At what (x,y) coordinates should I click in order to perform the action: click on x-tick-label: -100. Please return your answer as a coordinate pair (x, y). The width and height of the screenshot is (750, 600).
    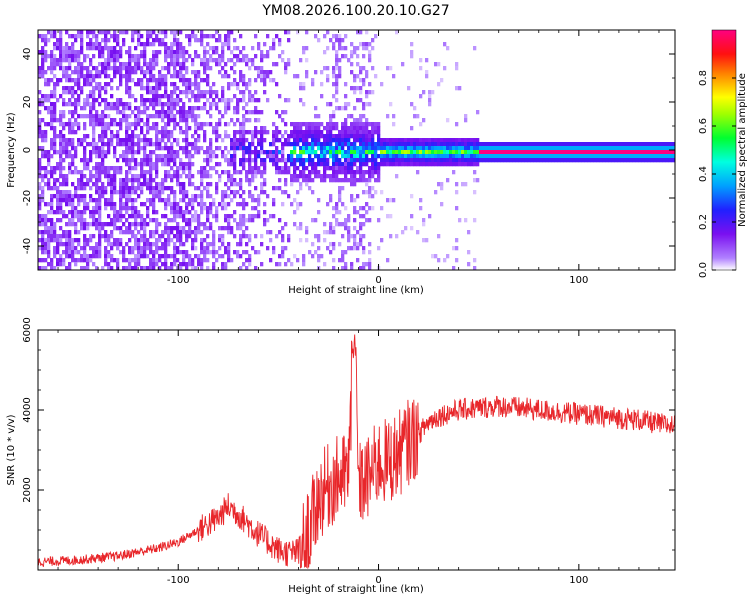
    Looking at the image, I should click on (178, 580).